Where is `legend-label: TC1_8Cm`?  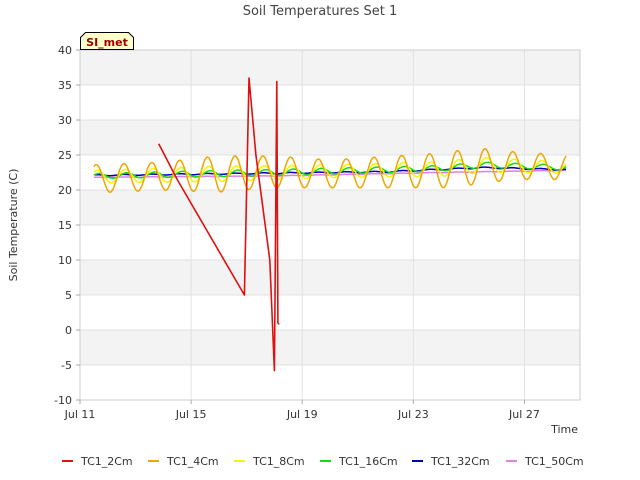 legend-label: TC1_8Cm is located at coordinates (278, 461).